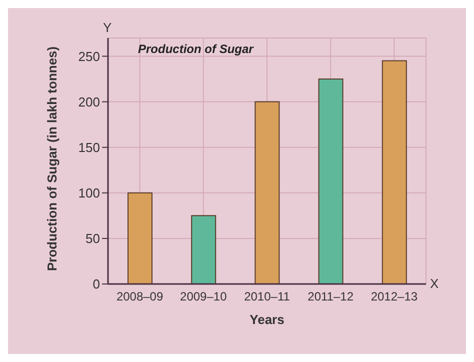  What do you see at coordinates (89, 147) in the screenshot?
I see `y-tick-label: 150` at bounding box center [89, 147].